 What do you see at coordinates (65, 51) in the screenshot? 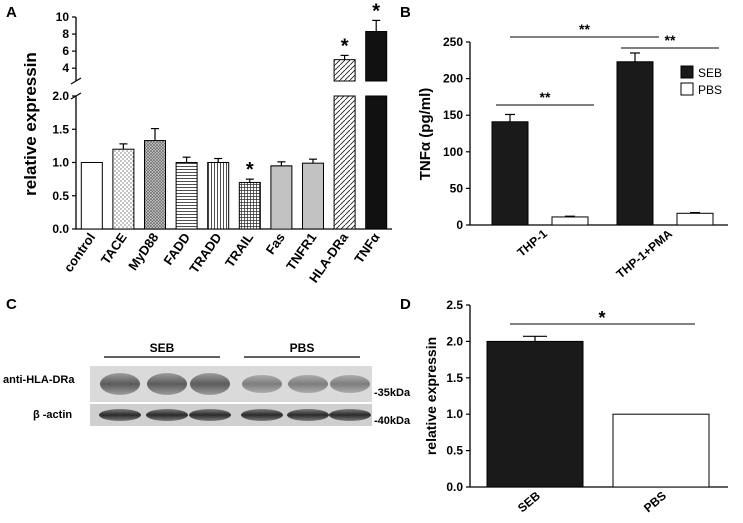
I see `y-tick-label: 6` at bounding box center [65, 51].